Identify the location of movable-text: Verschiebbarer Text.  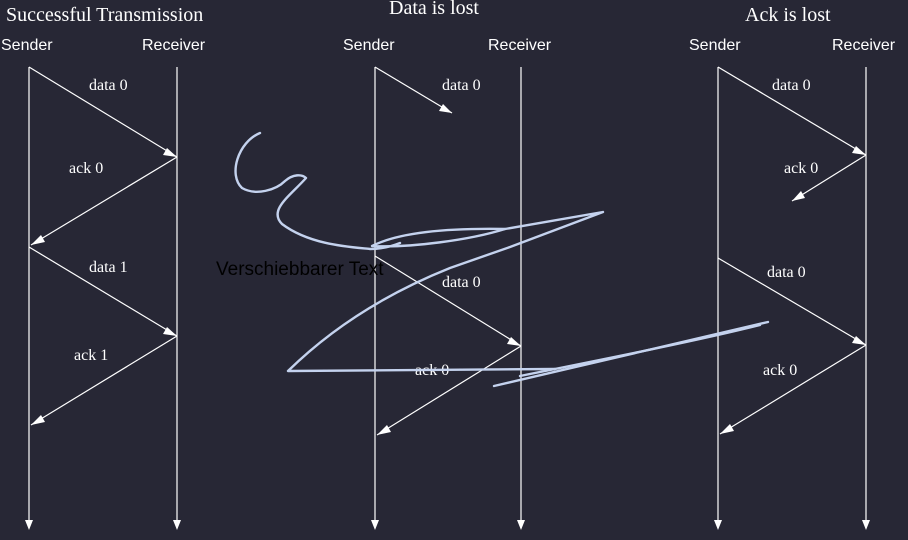
(300, 269).